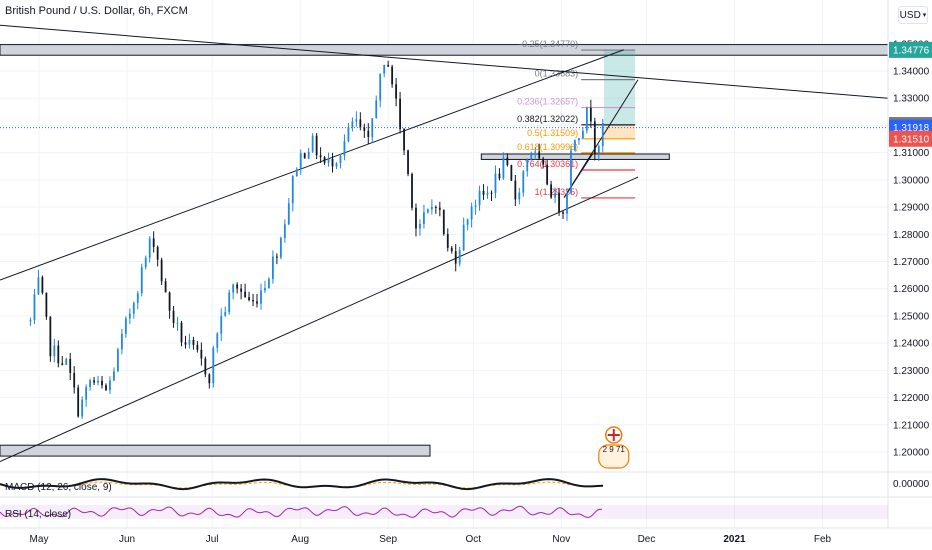 This screenshot has width=932, height=550. Describe the element at coordinates (614, 449) in the screenshot. I see `events-badge-label: 2 9 71` at that location.